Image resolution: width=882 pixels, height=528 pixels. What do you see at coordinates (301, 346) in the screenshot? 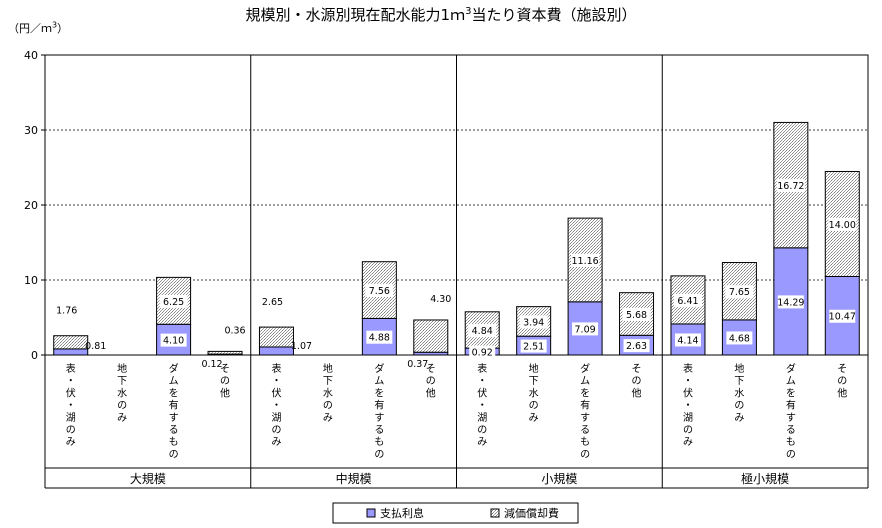
I see `data-label-interest: 1.07` at bounding box center [301, 346].